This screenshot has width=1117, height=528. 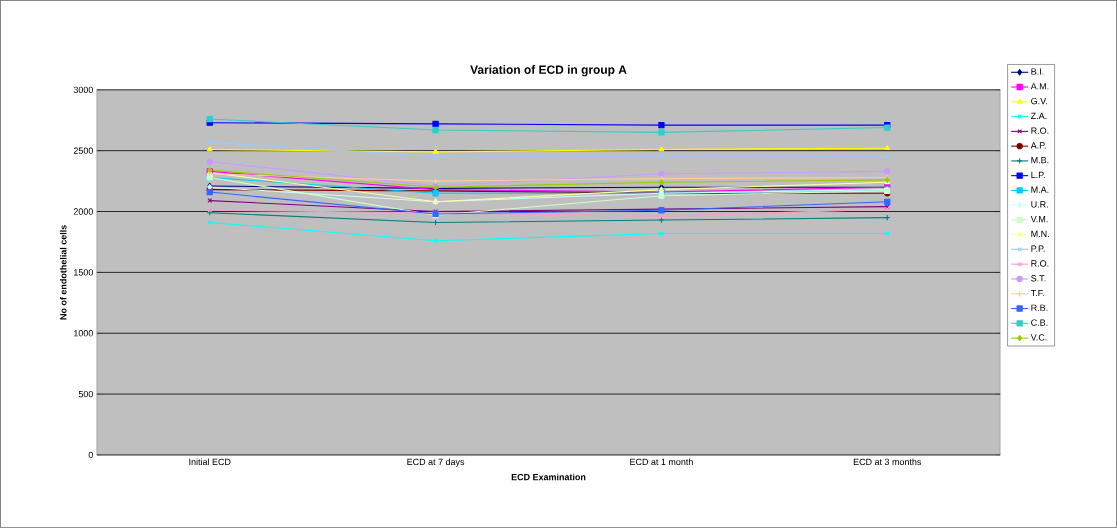 What do you see at coordinates (1037, 293) in the screenshot?
I see `legend-label: T.F.` at bounding box center [1037, 293].